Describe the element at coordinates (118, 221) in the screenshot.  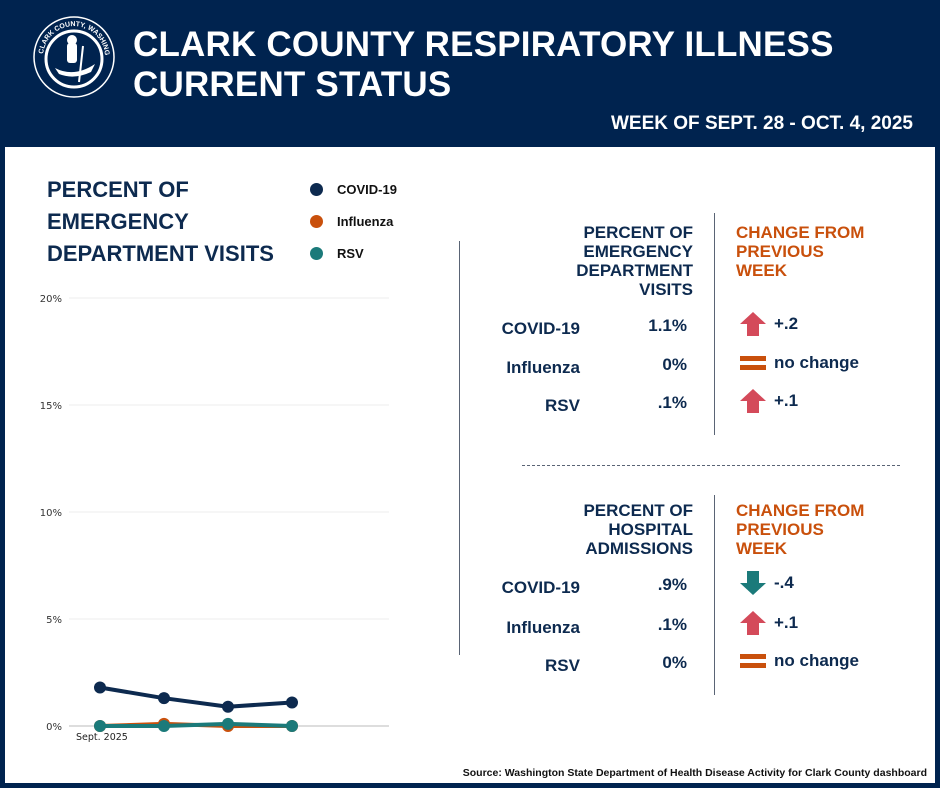
I see `chart-title-line: EMERGENCY` at that location.